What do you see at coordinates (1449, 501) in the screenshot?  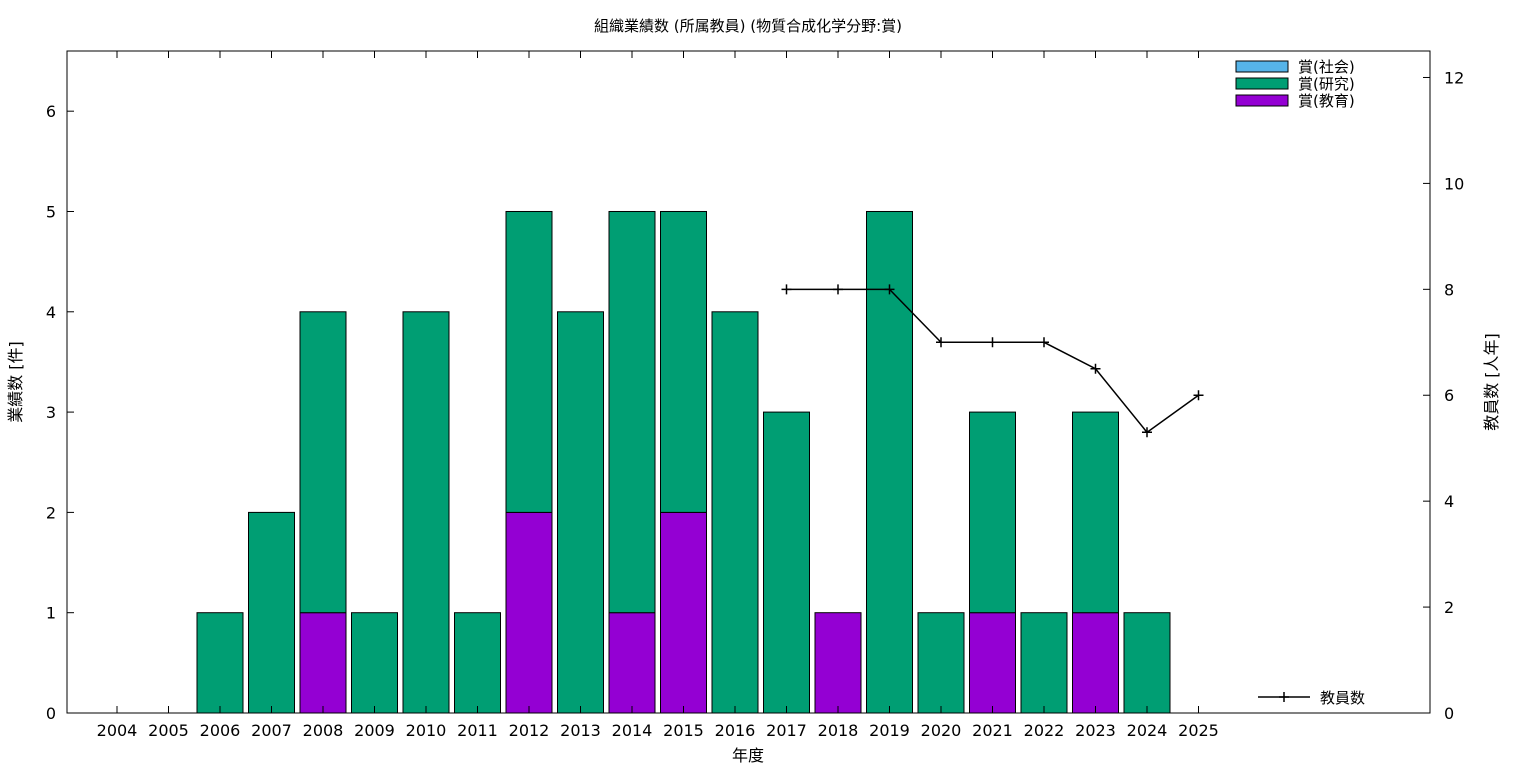 I see `y2-tick-label: 4` at bounding box center [1449, 501].